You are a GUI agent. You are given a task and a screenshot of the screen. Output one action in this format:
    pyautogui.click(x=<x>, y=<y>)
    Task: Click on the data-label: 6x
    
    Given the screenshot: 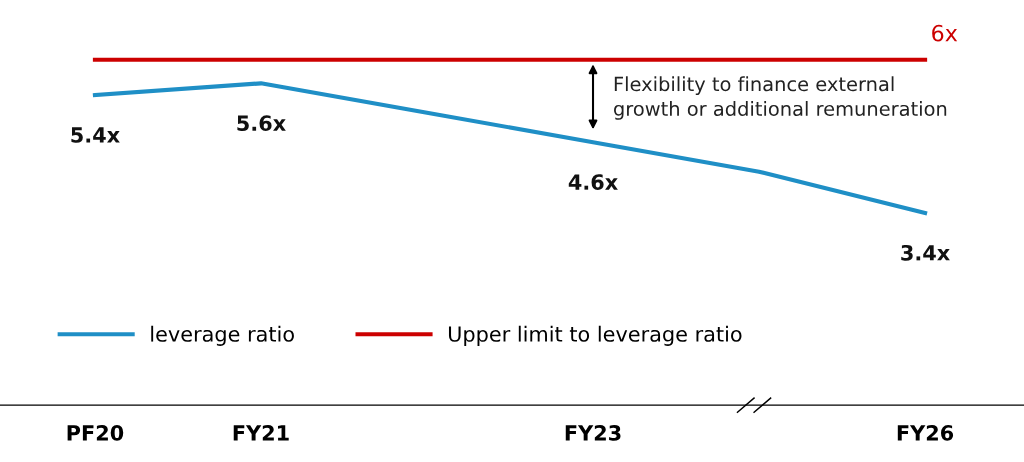 What is the action you would take?
    pyautogui.click(x=945, y=33)
    